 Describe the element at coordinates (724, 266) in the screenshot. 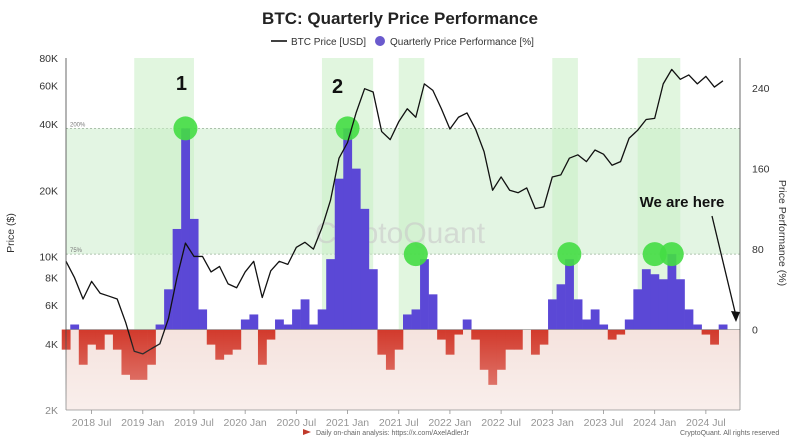

I see `annotation-arrow-line` at that location.